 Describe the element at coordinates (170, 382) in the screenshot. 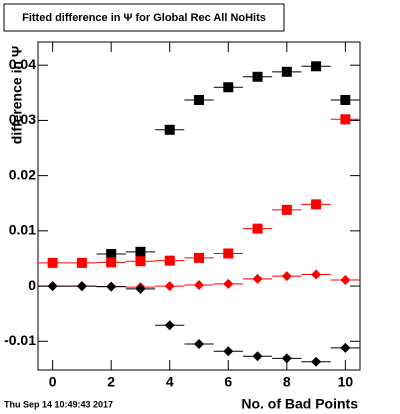

I see `x-tick-label: 4` at that location.